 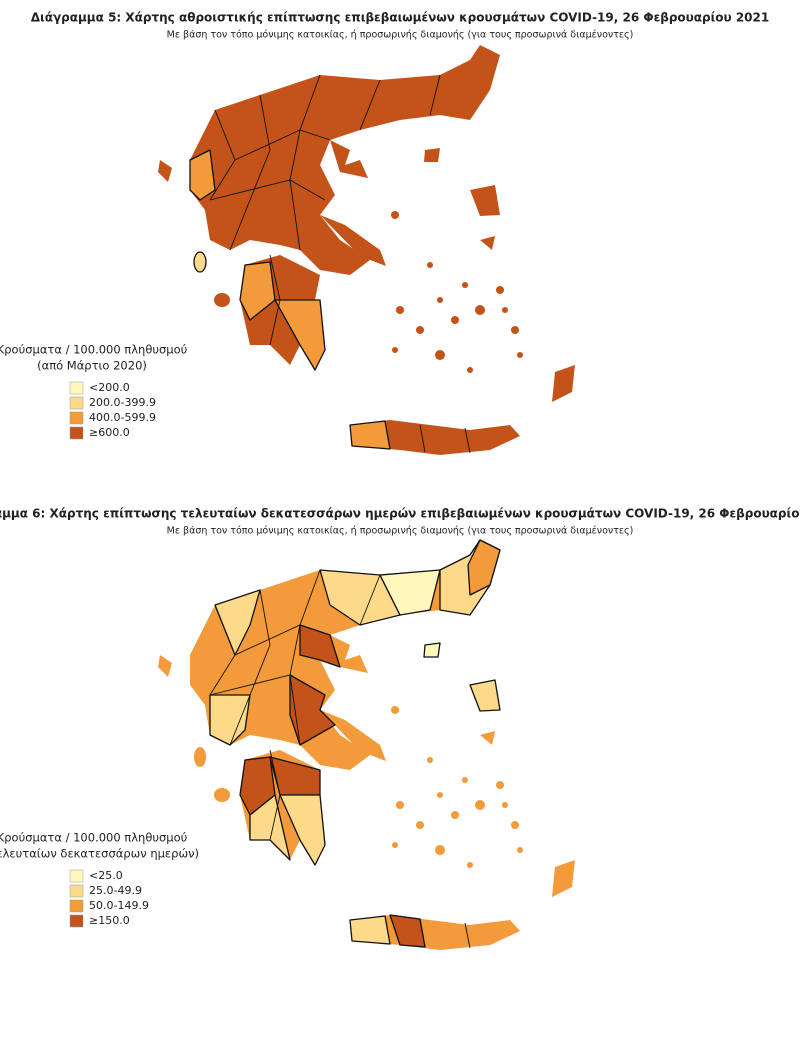 What do you see at coordinates (92, 366) in the screenshot?
I see `legend-title: (από Μάρτιο 2020)` at bounding box center [92, 366].